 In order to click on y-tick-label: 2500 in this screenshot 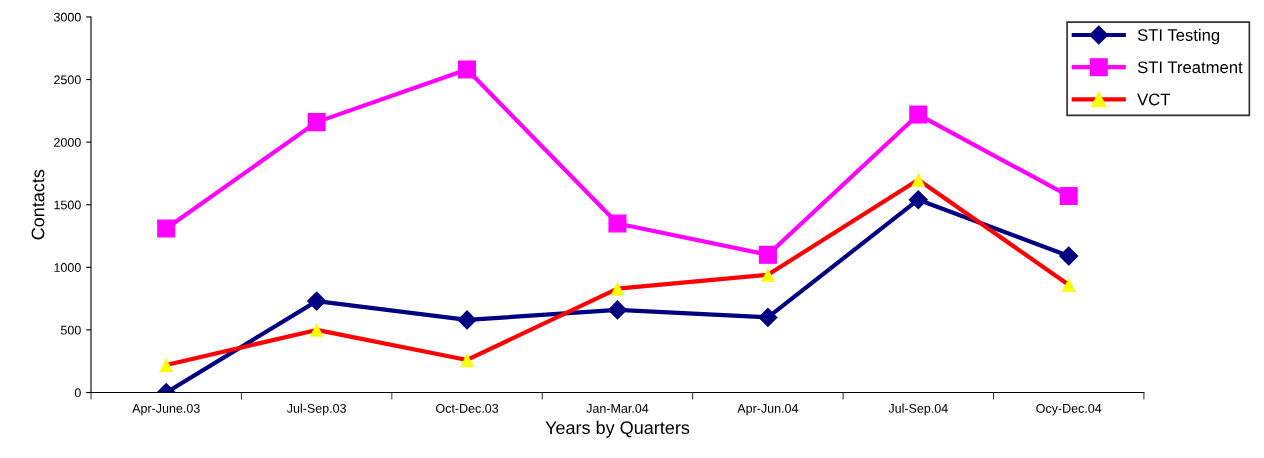, I will do `click(67, 80)`.